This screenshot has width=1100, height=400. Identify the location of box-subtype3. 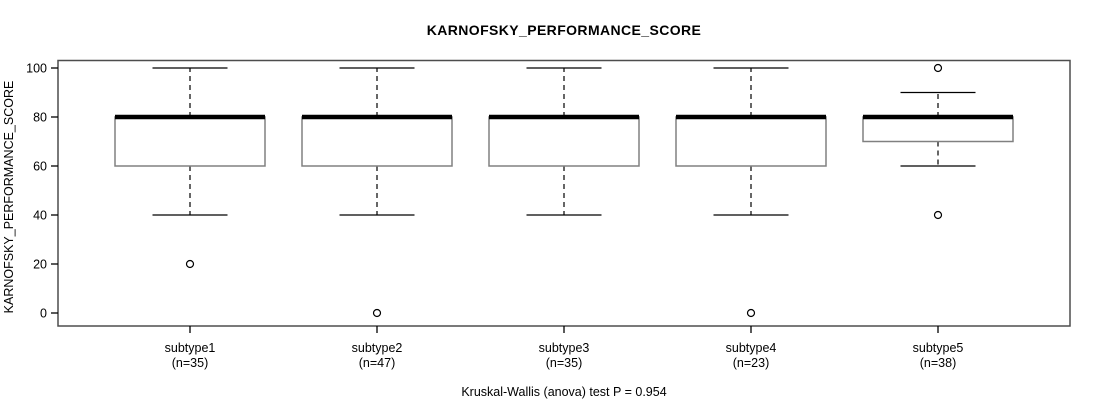
(564, 141).